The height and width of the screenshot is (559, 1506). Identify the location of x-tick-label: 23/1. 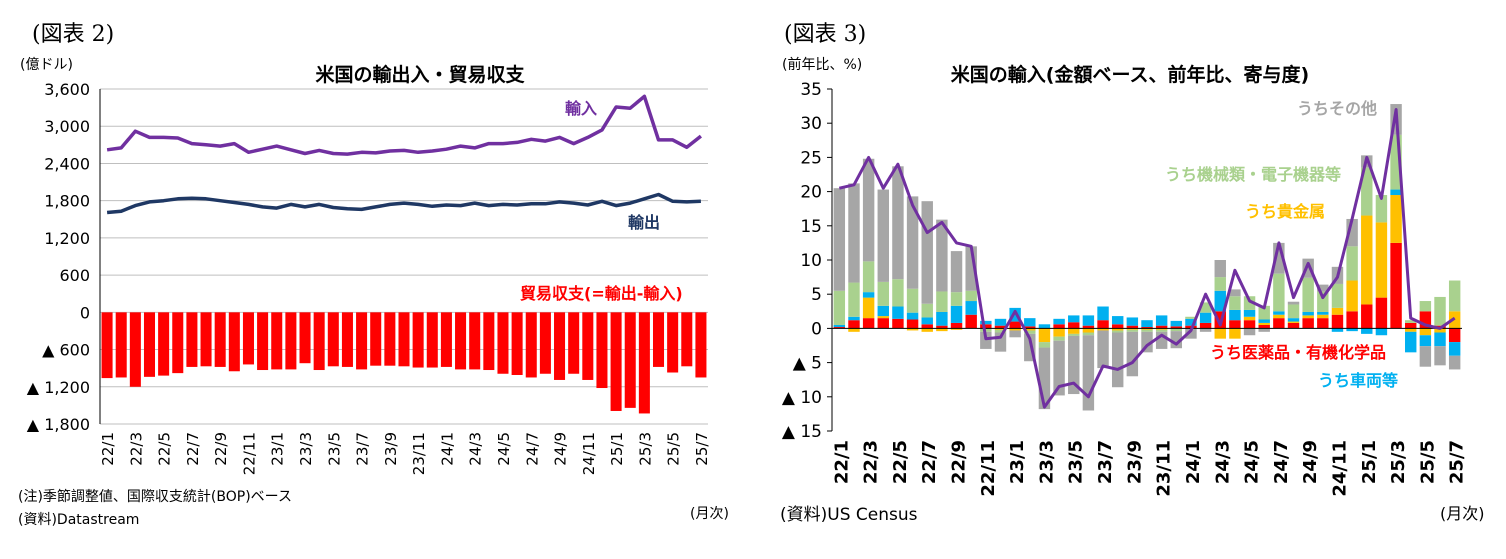
(1017, 462).